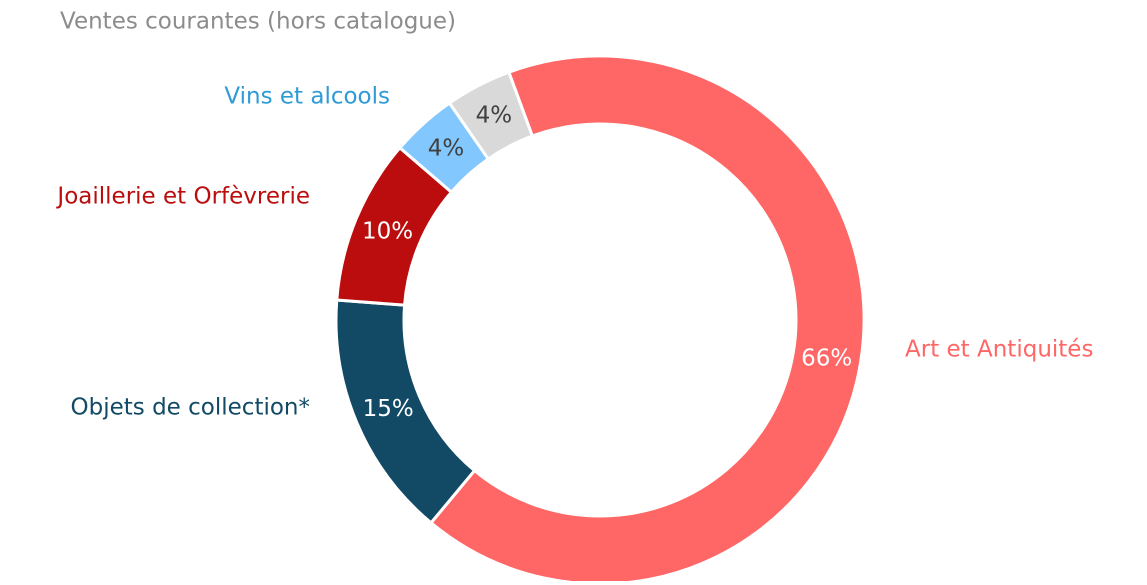  Describe the element at coordinates (182, 197) in the screenshot. I see `category-label: Joaillerie et Orfèvrerie` at that location.